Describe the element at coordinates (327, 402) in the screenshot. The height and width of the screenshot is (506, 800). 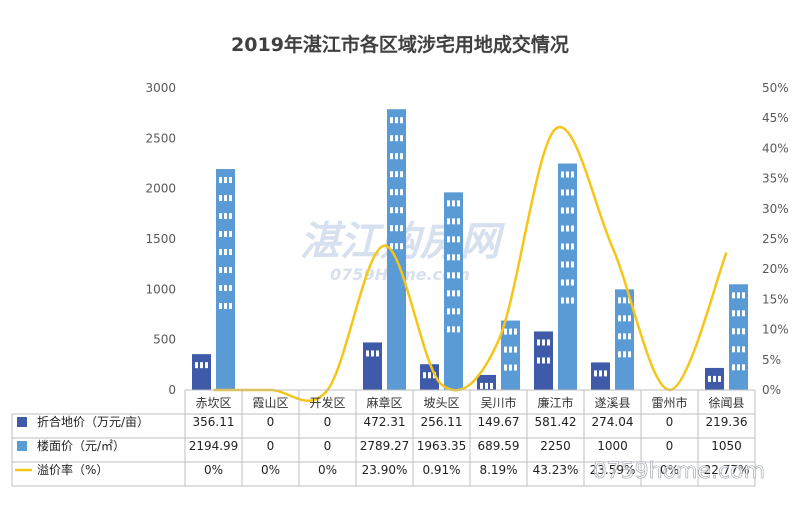
I see `category-label: 开发区` at that location.